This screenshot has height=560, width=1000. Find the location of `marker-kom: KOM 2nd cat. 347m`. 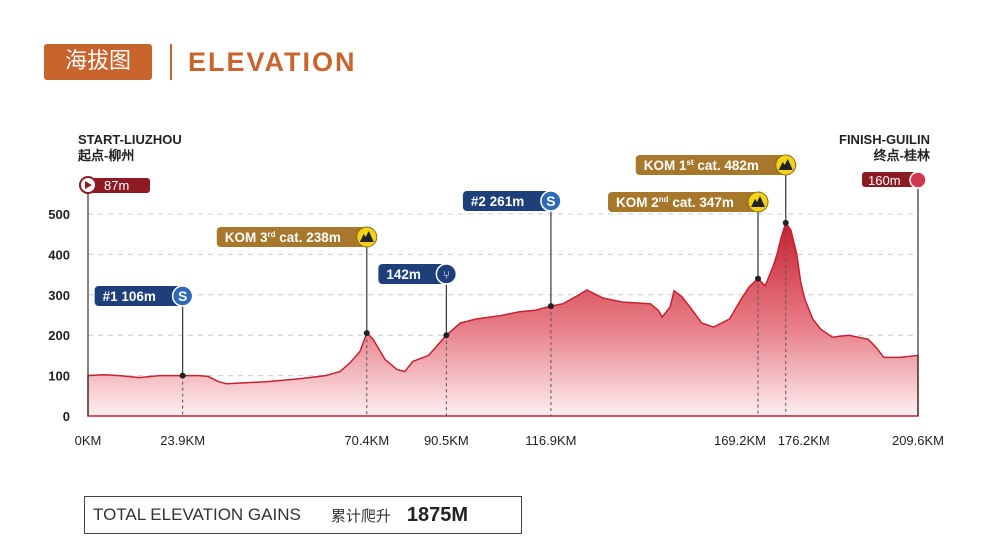

marker-kom: KOM 2nd cat. 347m is located at coordinates (688, 303).